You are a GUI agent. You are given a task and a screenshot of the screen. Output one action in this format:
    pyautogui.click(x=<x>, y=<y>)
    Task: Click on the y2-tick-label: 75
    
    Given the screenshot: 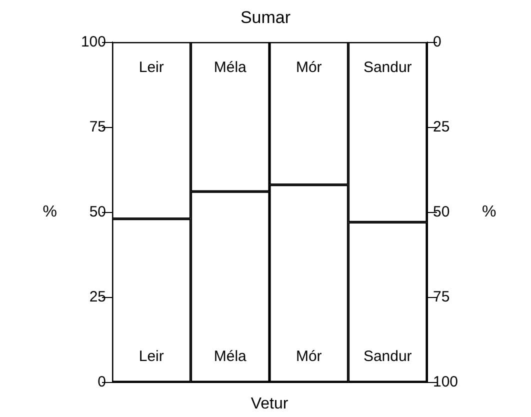 What is the action you would take?
    pyautogui.click(x=441, y=297)
    